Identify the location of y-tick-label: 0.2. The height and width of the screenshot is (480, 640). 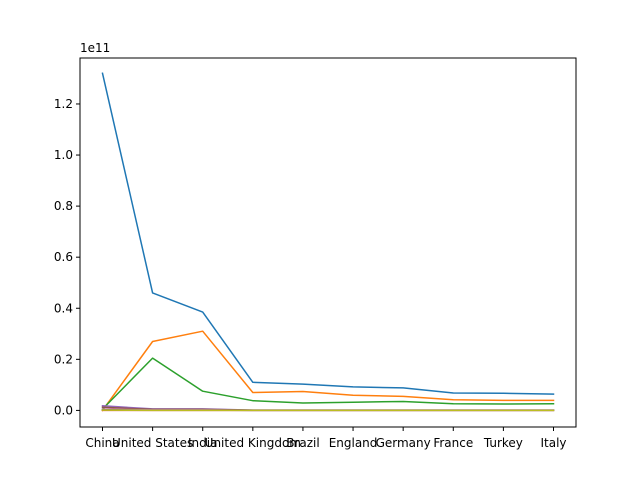
(63, 359).